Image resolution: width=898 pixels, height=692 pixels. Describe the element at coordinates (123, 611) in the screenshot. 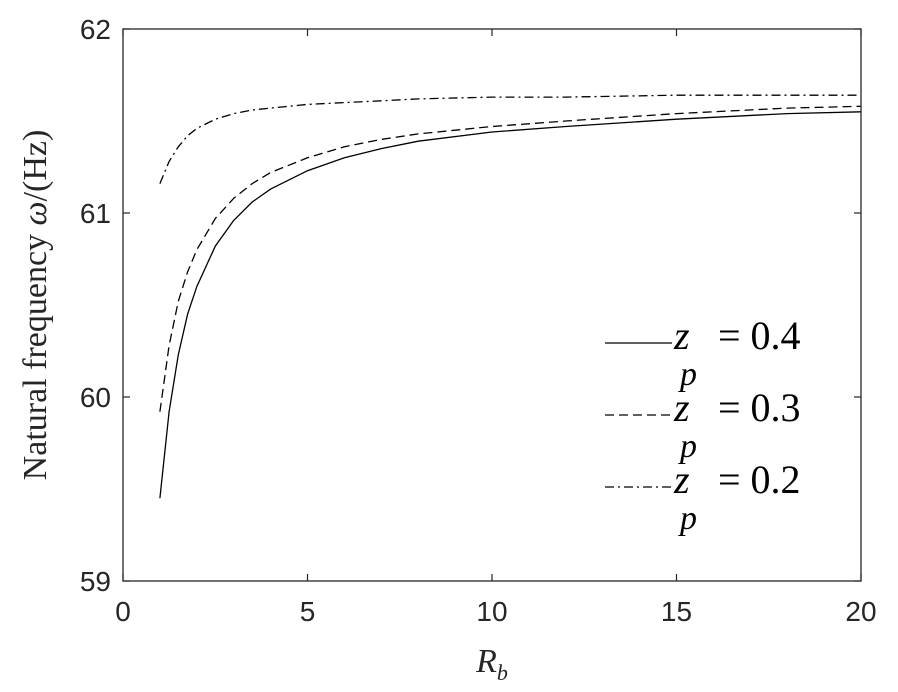

I see `x-tick-label: 0` at that location.